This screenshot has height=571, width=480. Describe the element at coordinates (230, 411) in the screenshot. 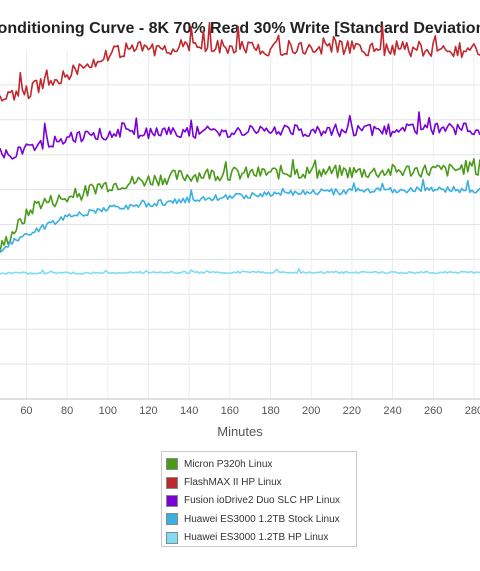

I see `x-tick-label-5: 160` at that location.